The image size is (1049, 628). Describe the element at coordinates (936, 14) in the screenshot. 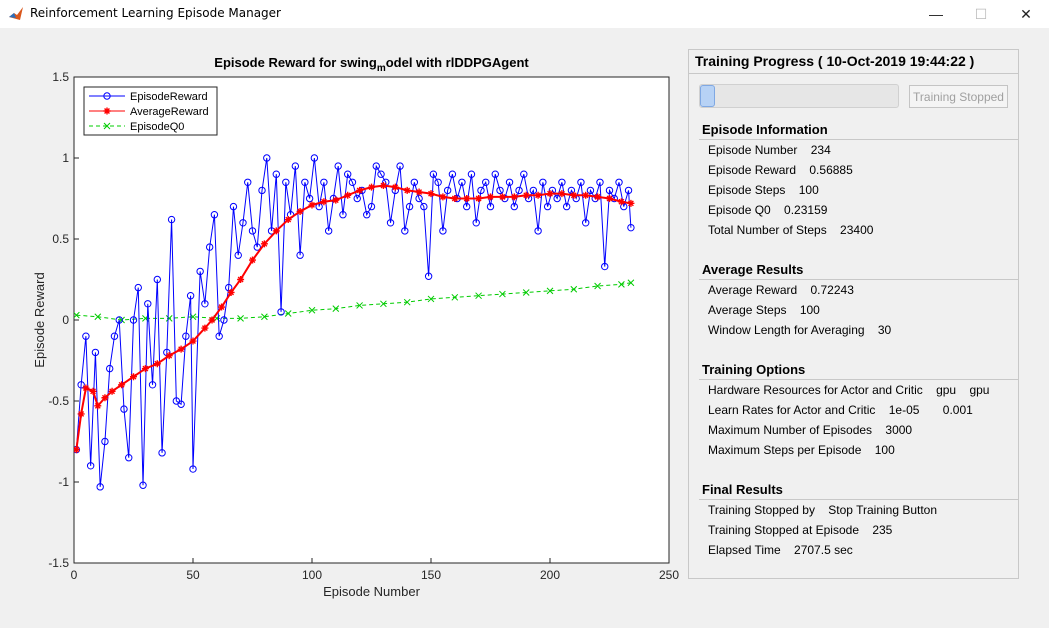

I see `minimize-button: —` at that location.